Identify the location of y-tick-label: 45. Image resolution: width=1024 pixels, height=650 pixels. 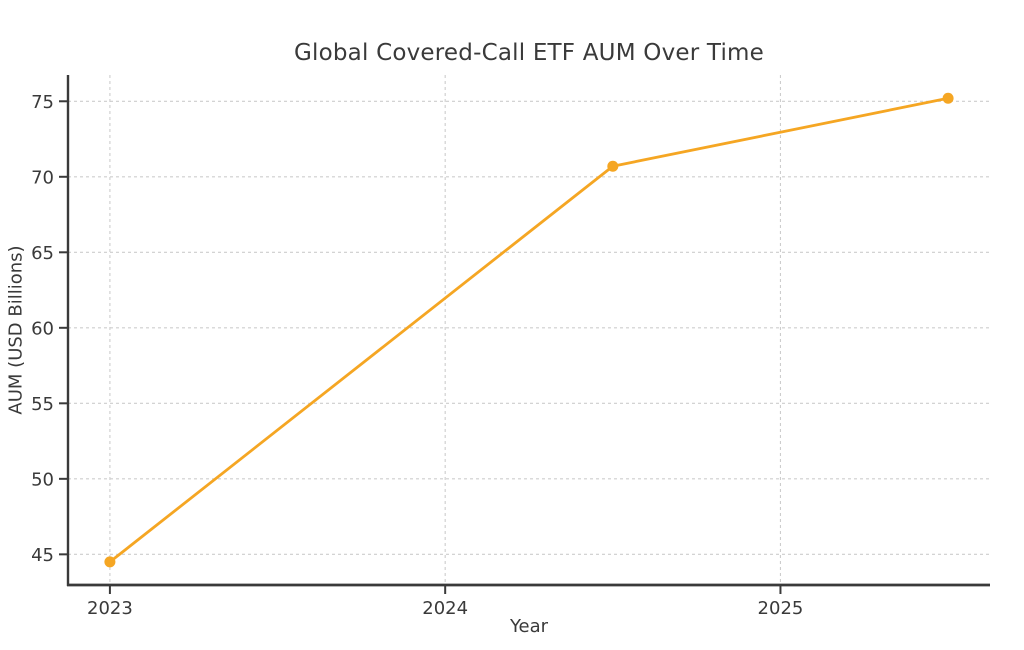
(42, 555).